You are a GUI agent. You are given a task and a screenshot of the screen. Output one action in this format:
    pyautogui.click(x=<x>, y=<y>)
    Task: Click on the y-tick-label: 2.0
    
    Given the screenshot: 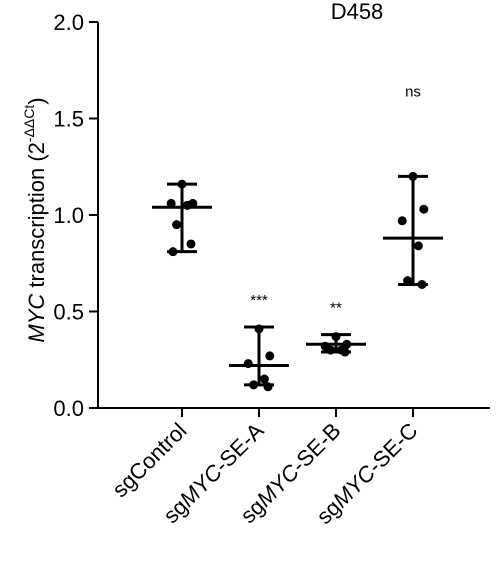 What is the action you would take?
    pyautogui.click(x=68, y=22)
    